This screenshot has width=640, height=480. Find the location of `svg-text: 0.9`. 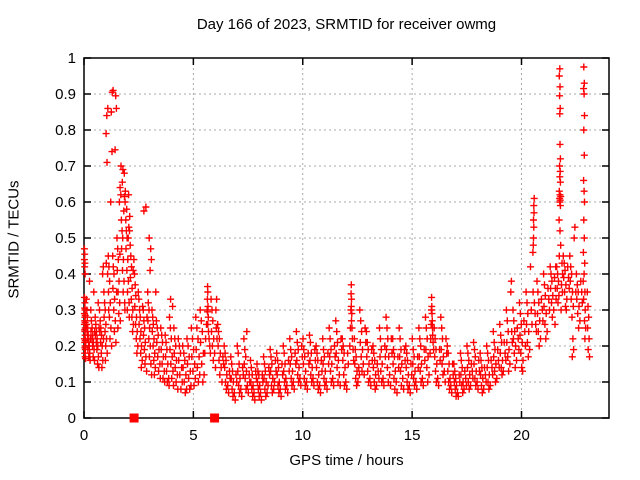

svg-text: 0.9 is located at coordinates (65, 94).